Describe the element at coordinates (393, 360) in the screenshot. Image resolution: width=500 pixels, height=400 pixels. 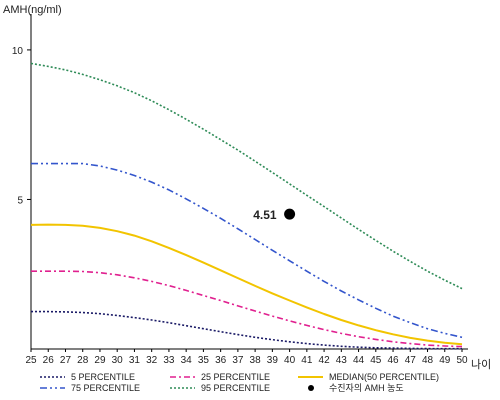
I see `x-tick-label: 46` at that location.